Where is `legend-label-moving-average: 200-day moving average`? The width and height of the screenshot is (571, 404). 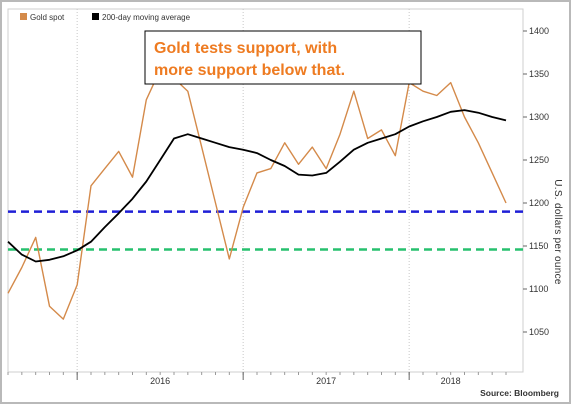 legend-label-moving-average: 200-day moving average is located at coordinates (146, 17).